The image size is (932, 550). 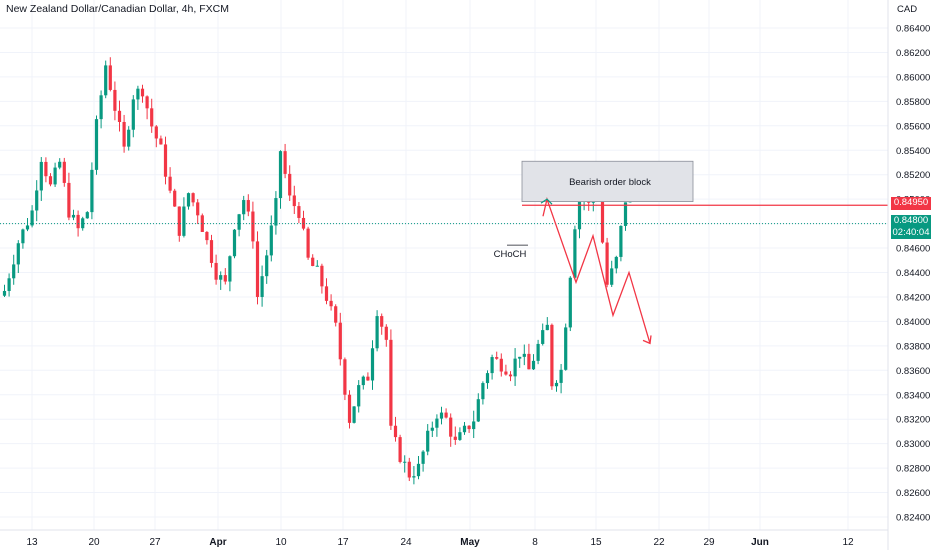 I want to click on time-tick-label: 15, so click(x=596, y=542).